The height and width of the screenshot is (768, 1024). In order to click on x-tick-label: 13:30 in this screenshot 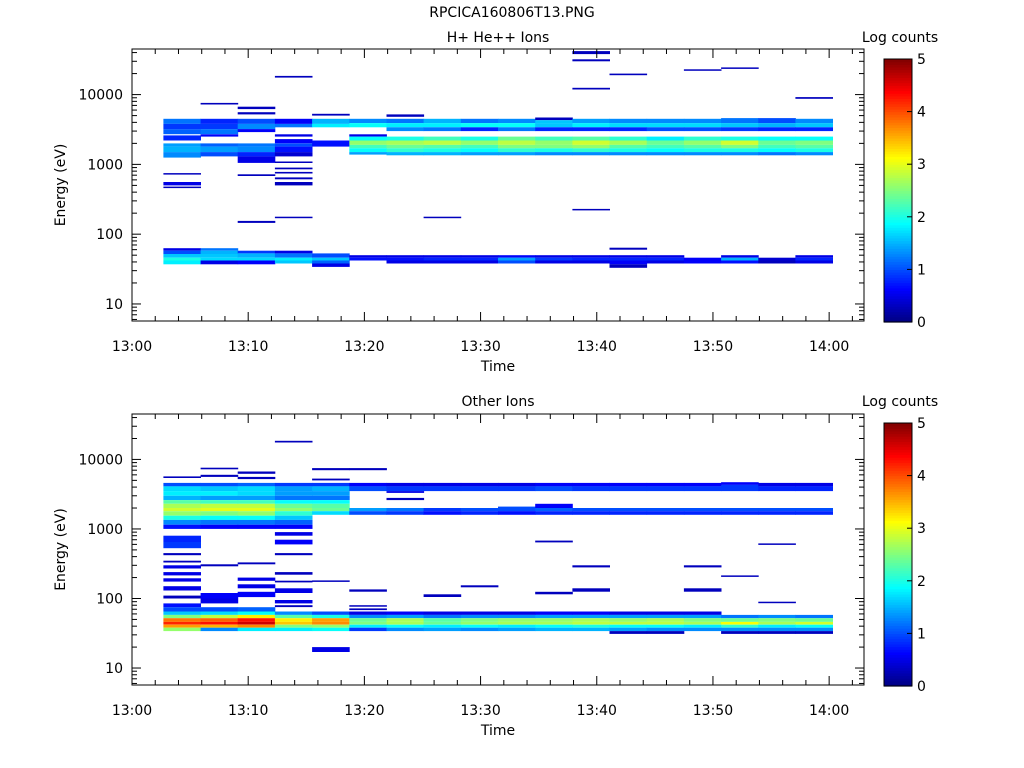, I will do `click(480, 711)`.